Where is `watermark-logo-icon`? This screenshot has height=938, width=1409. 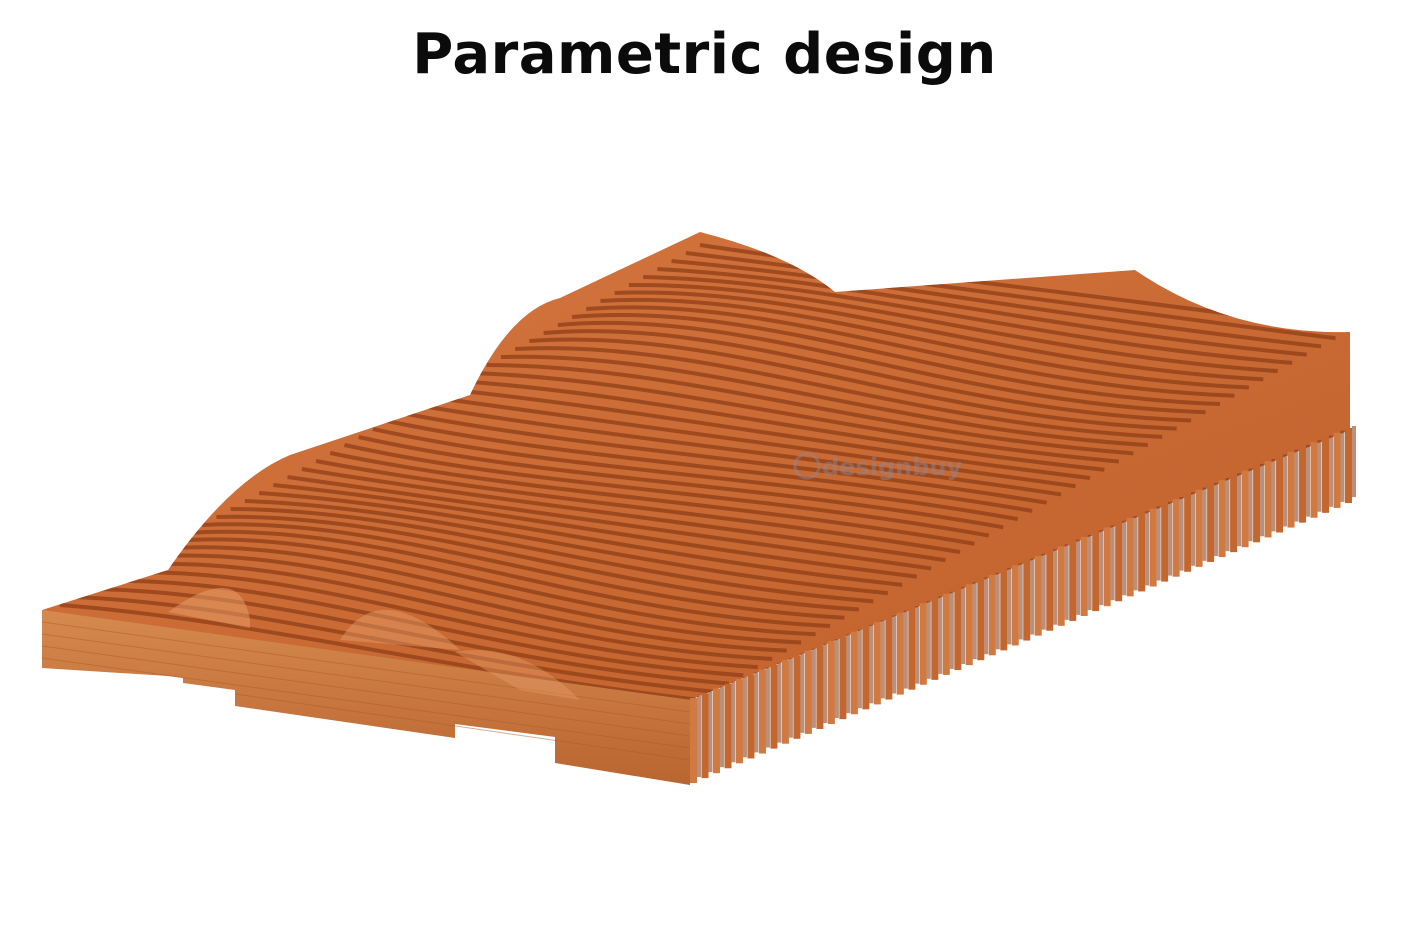
watermark-logo-icon is located at coordinates (807, 466).